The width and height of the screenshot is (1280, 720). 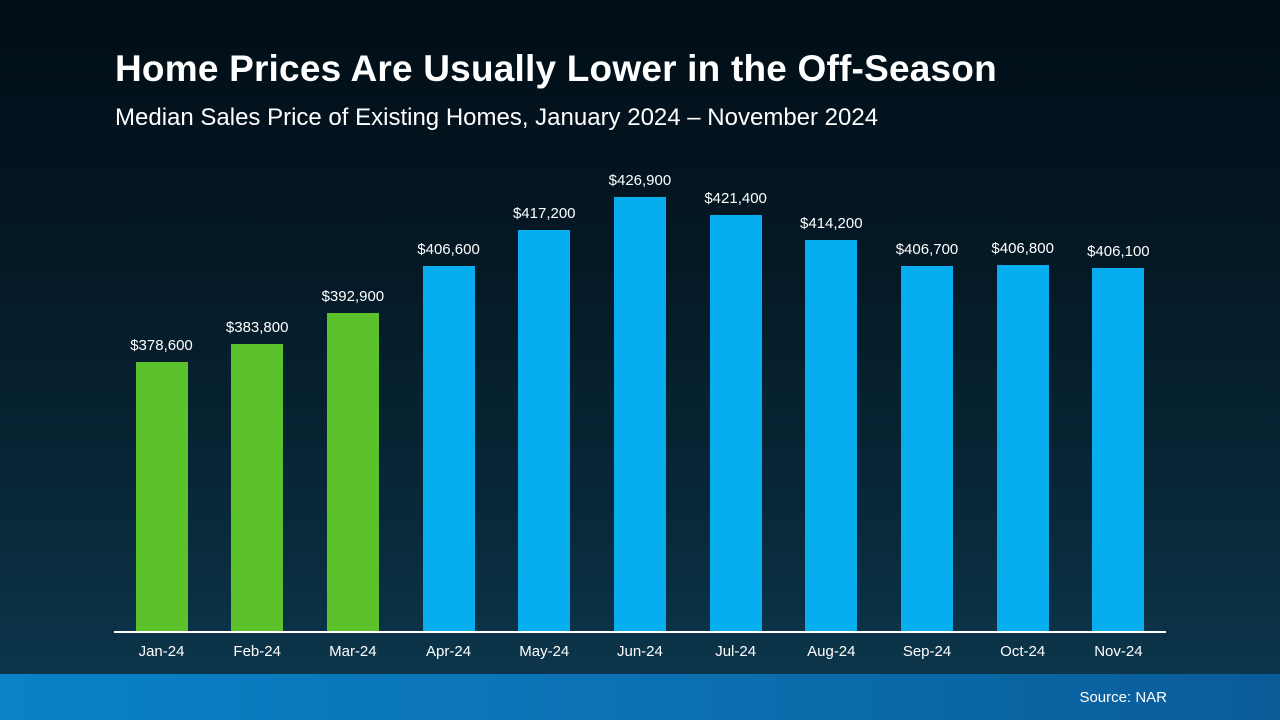 What do you see at coordinates (1022, 248) in the screenshot?
I see `bar-value-label: $406,800` at bounding box center [1022, 248].